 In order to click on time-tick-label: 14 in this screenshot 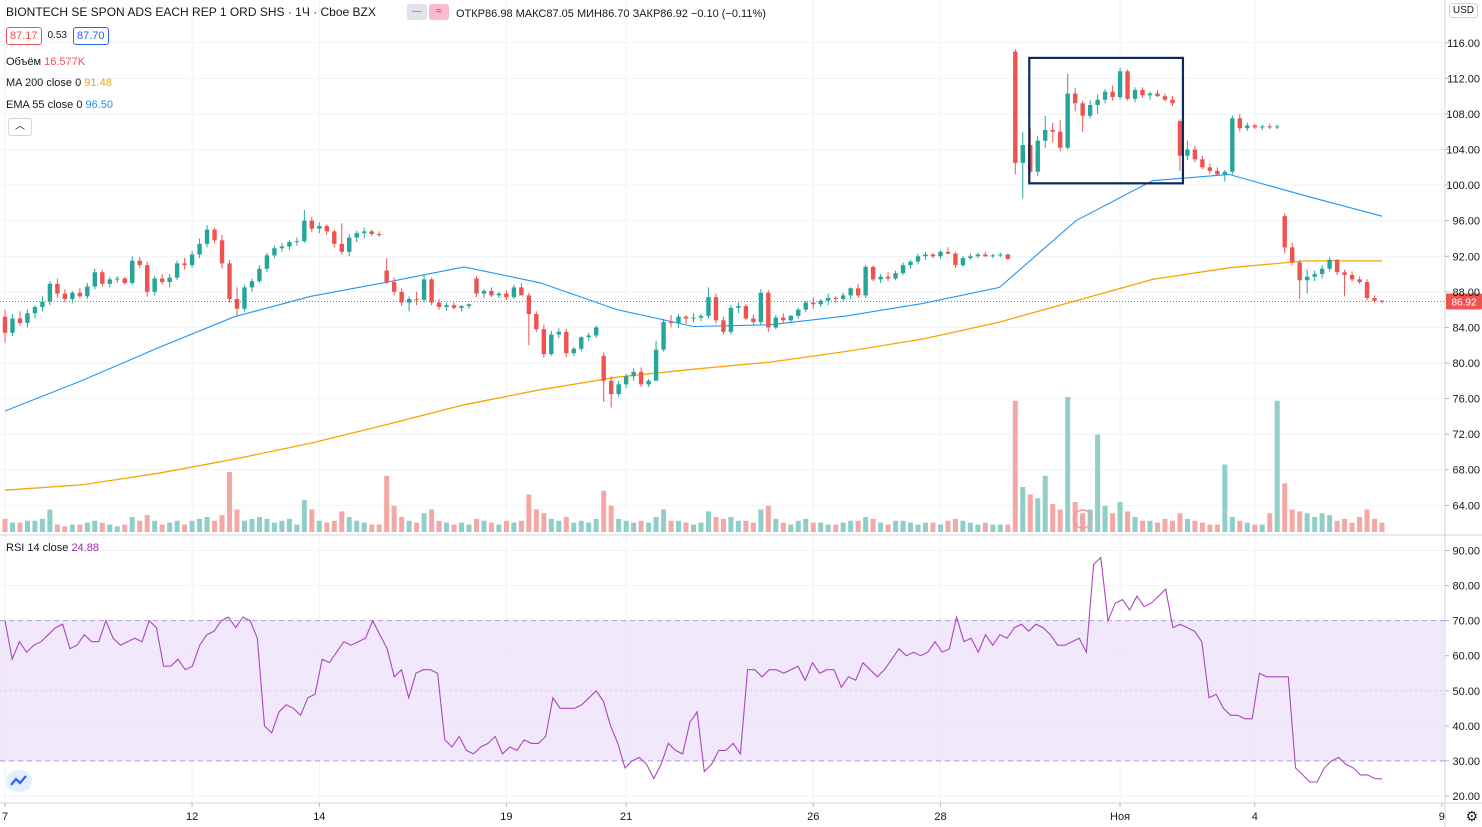, I will do `click(319, 817)`.